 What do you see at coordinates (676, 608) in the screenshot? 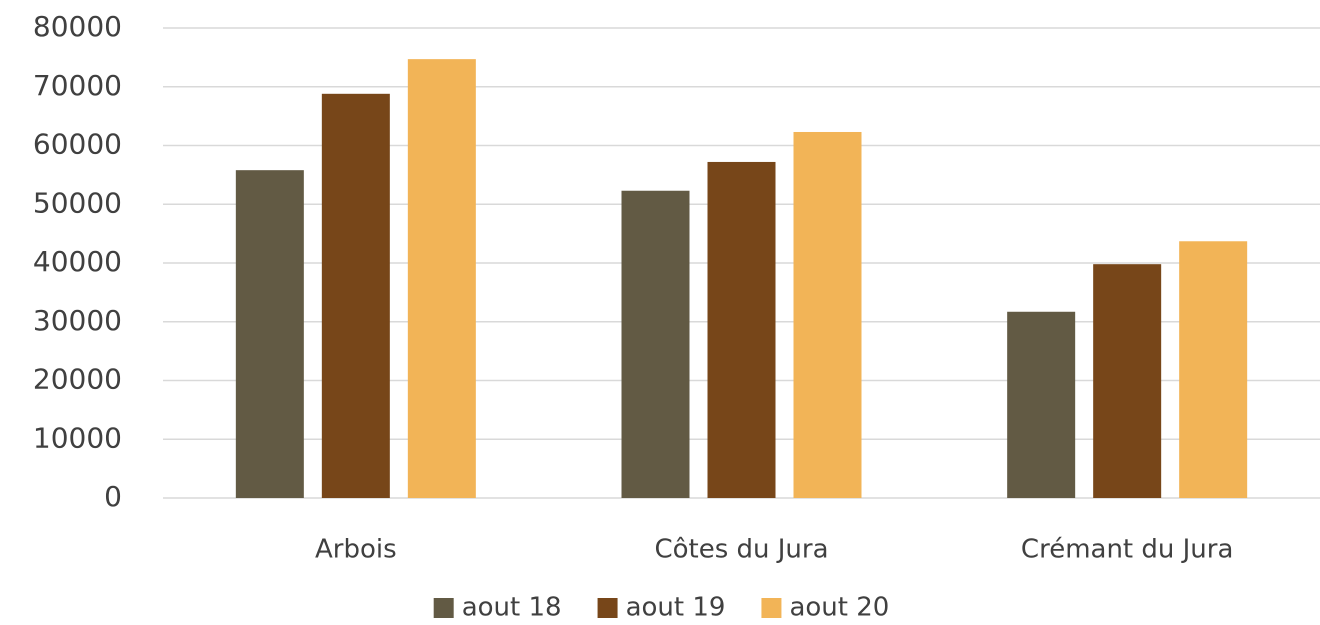
I see `legend-label: aout 19` at bounding box center [676, 608].